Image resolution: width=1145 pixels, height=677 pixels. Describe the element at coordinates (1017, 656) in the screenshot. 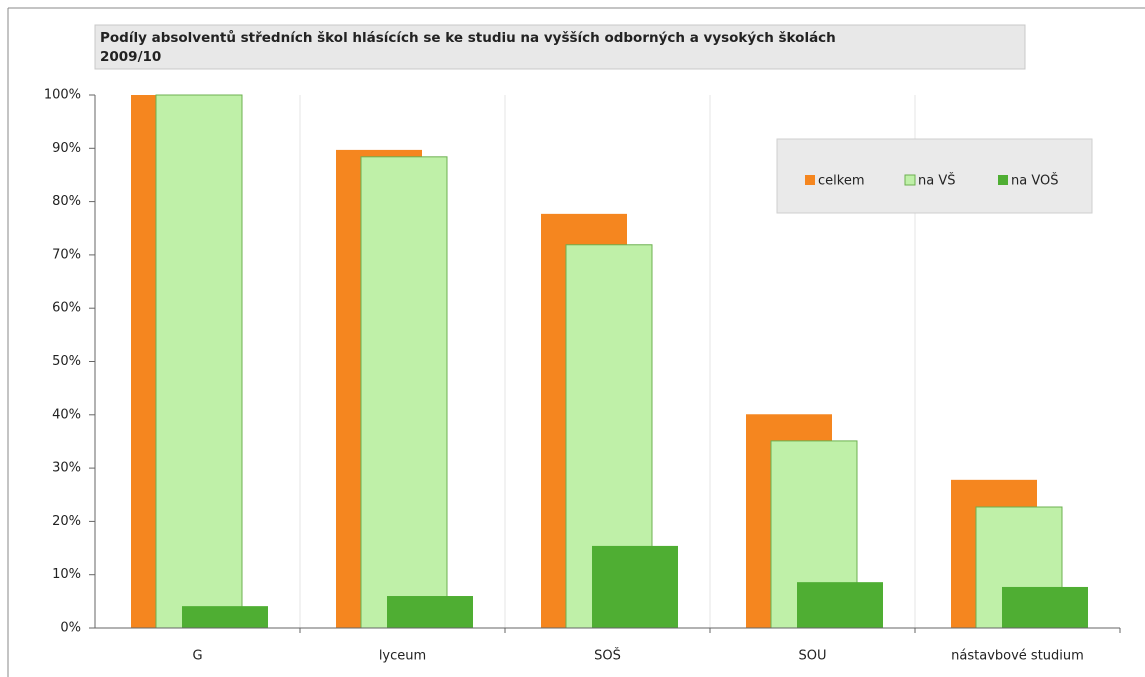

I see `x-tick-label: nástavbové studium` at that location.